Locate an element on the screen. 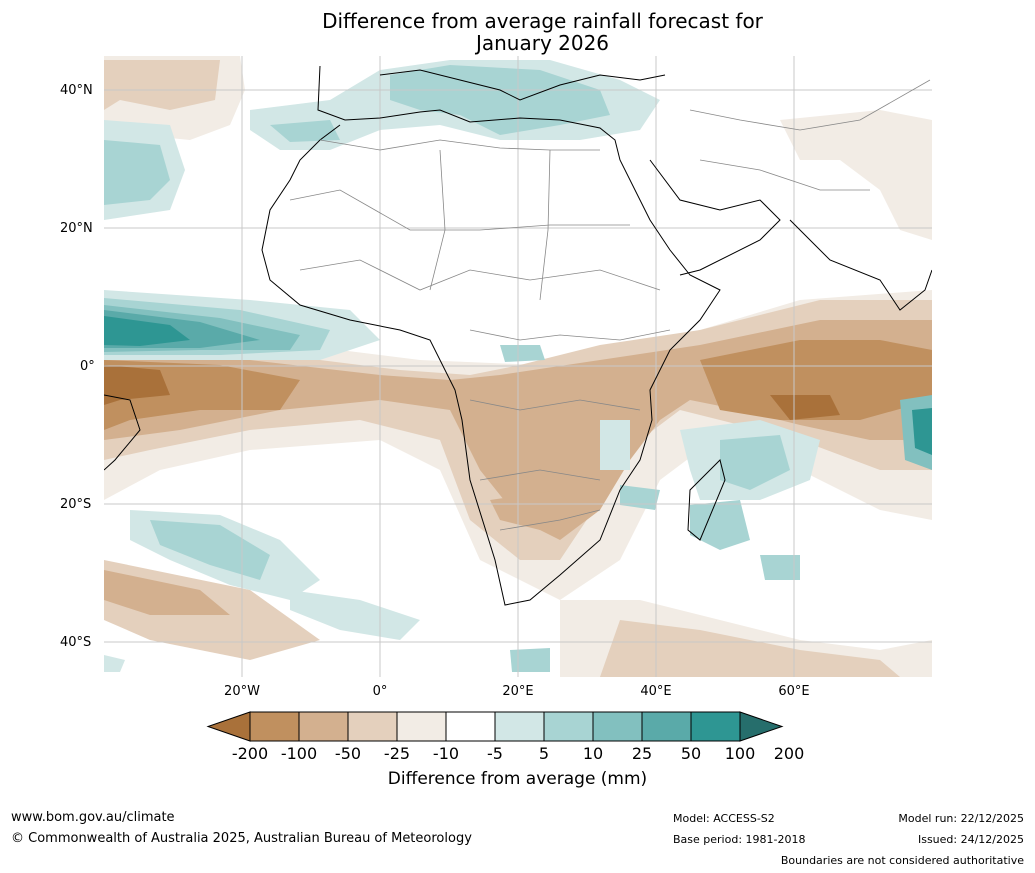 This screenshot has width=1035, height=873. colorbar-label: 10 is located at coordinates (593, 753).